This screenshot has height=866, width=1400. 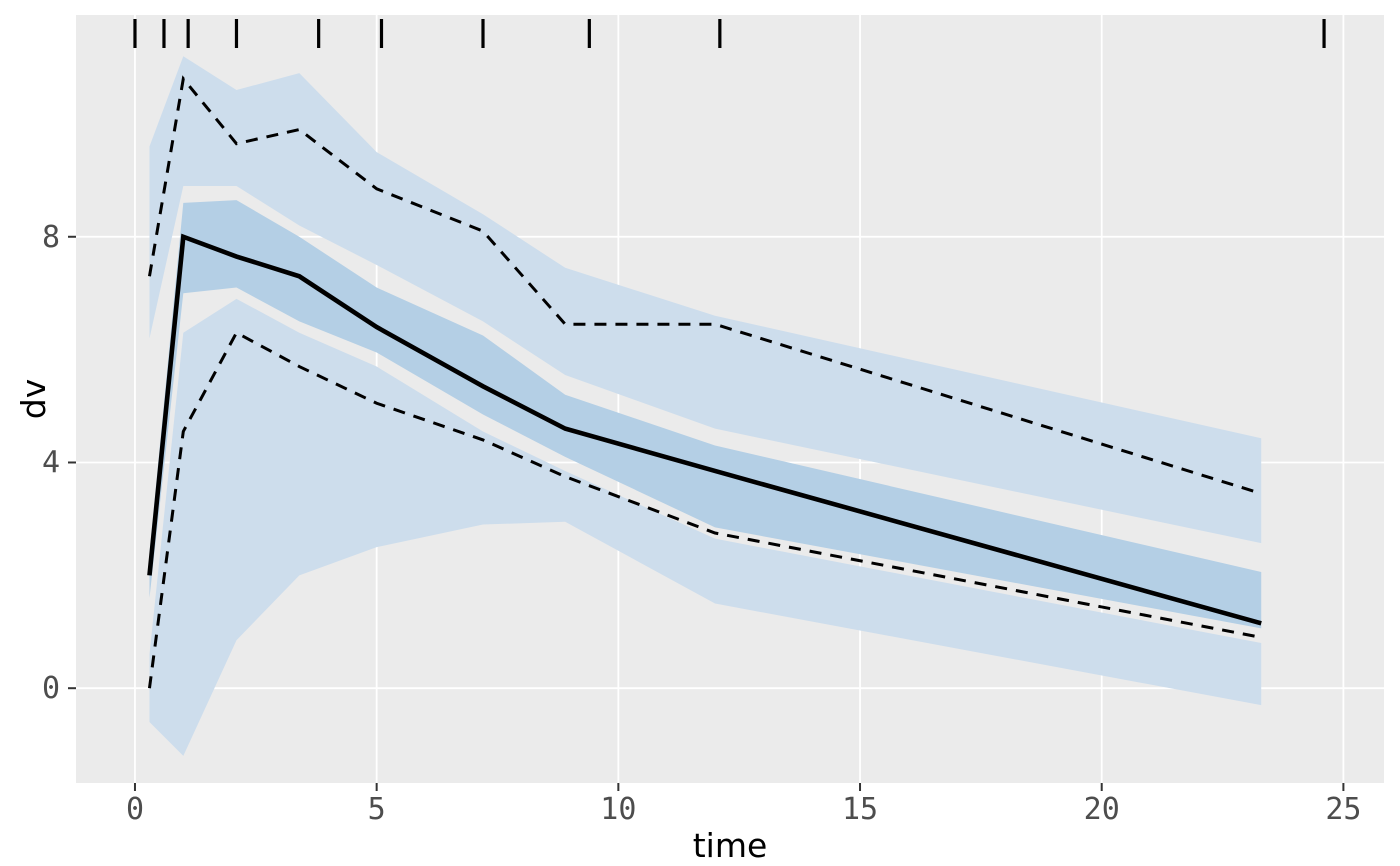 I want to click on x-tick-label-20: 20, so click(x=1102, y=809).